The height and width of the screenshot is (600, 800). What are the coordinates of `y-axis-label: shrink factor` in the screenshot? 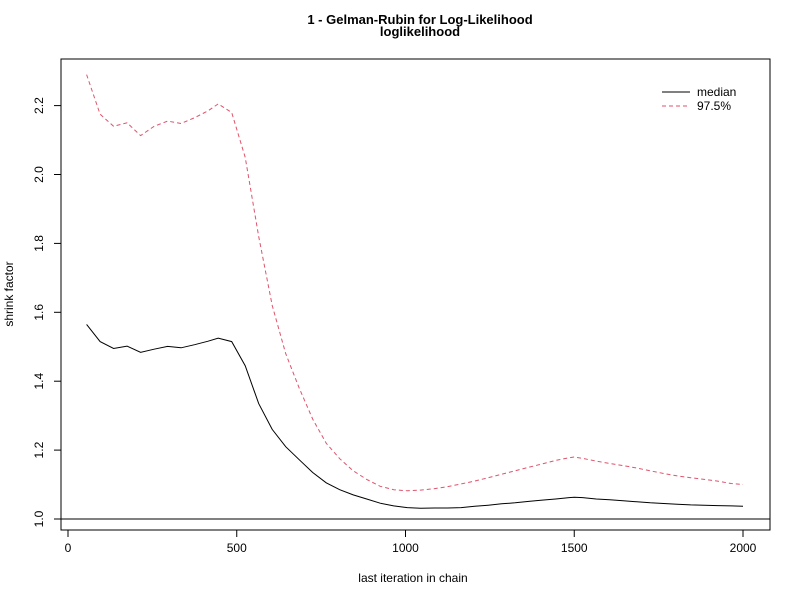 It's located at (9, 293).